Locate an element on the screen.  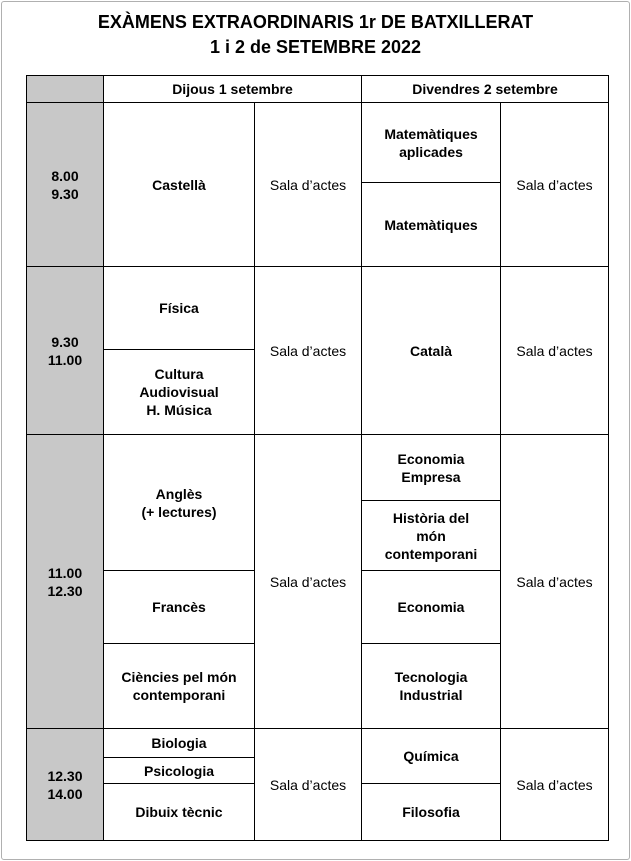
subject-cell: Física is located at coordinates (179, 308).